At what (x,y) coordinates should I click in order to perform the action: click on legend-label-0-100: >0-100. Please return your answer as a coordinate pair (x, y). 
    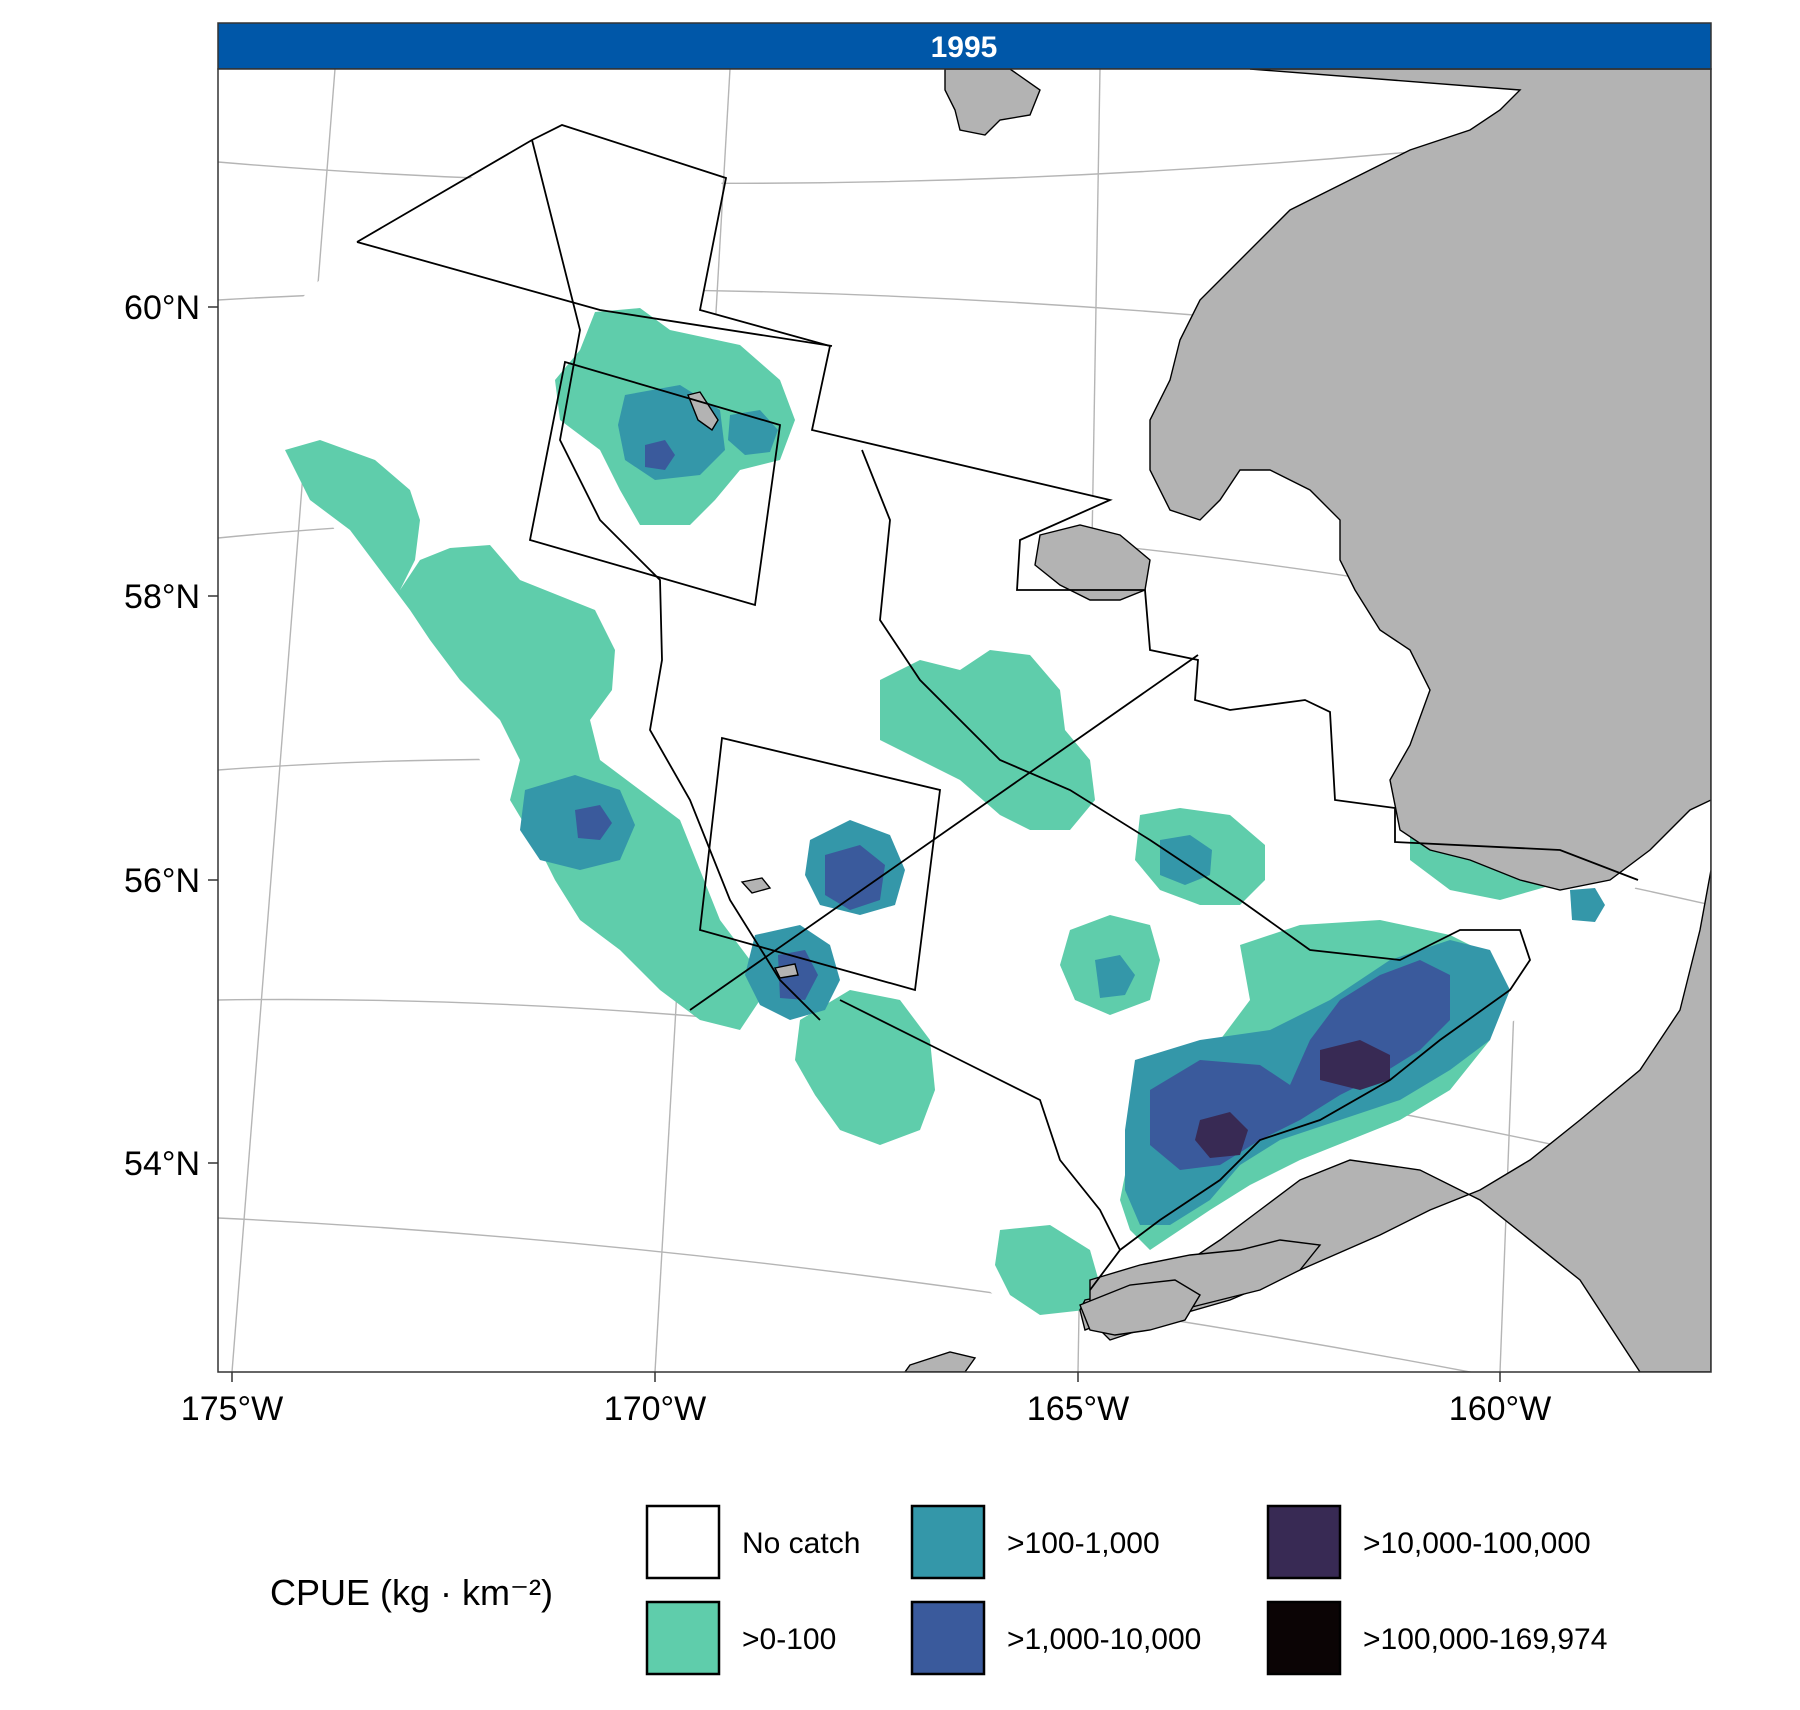
    Looking at the image, I should click on (789, 1639).